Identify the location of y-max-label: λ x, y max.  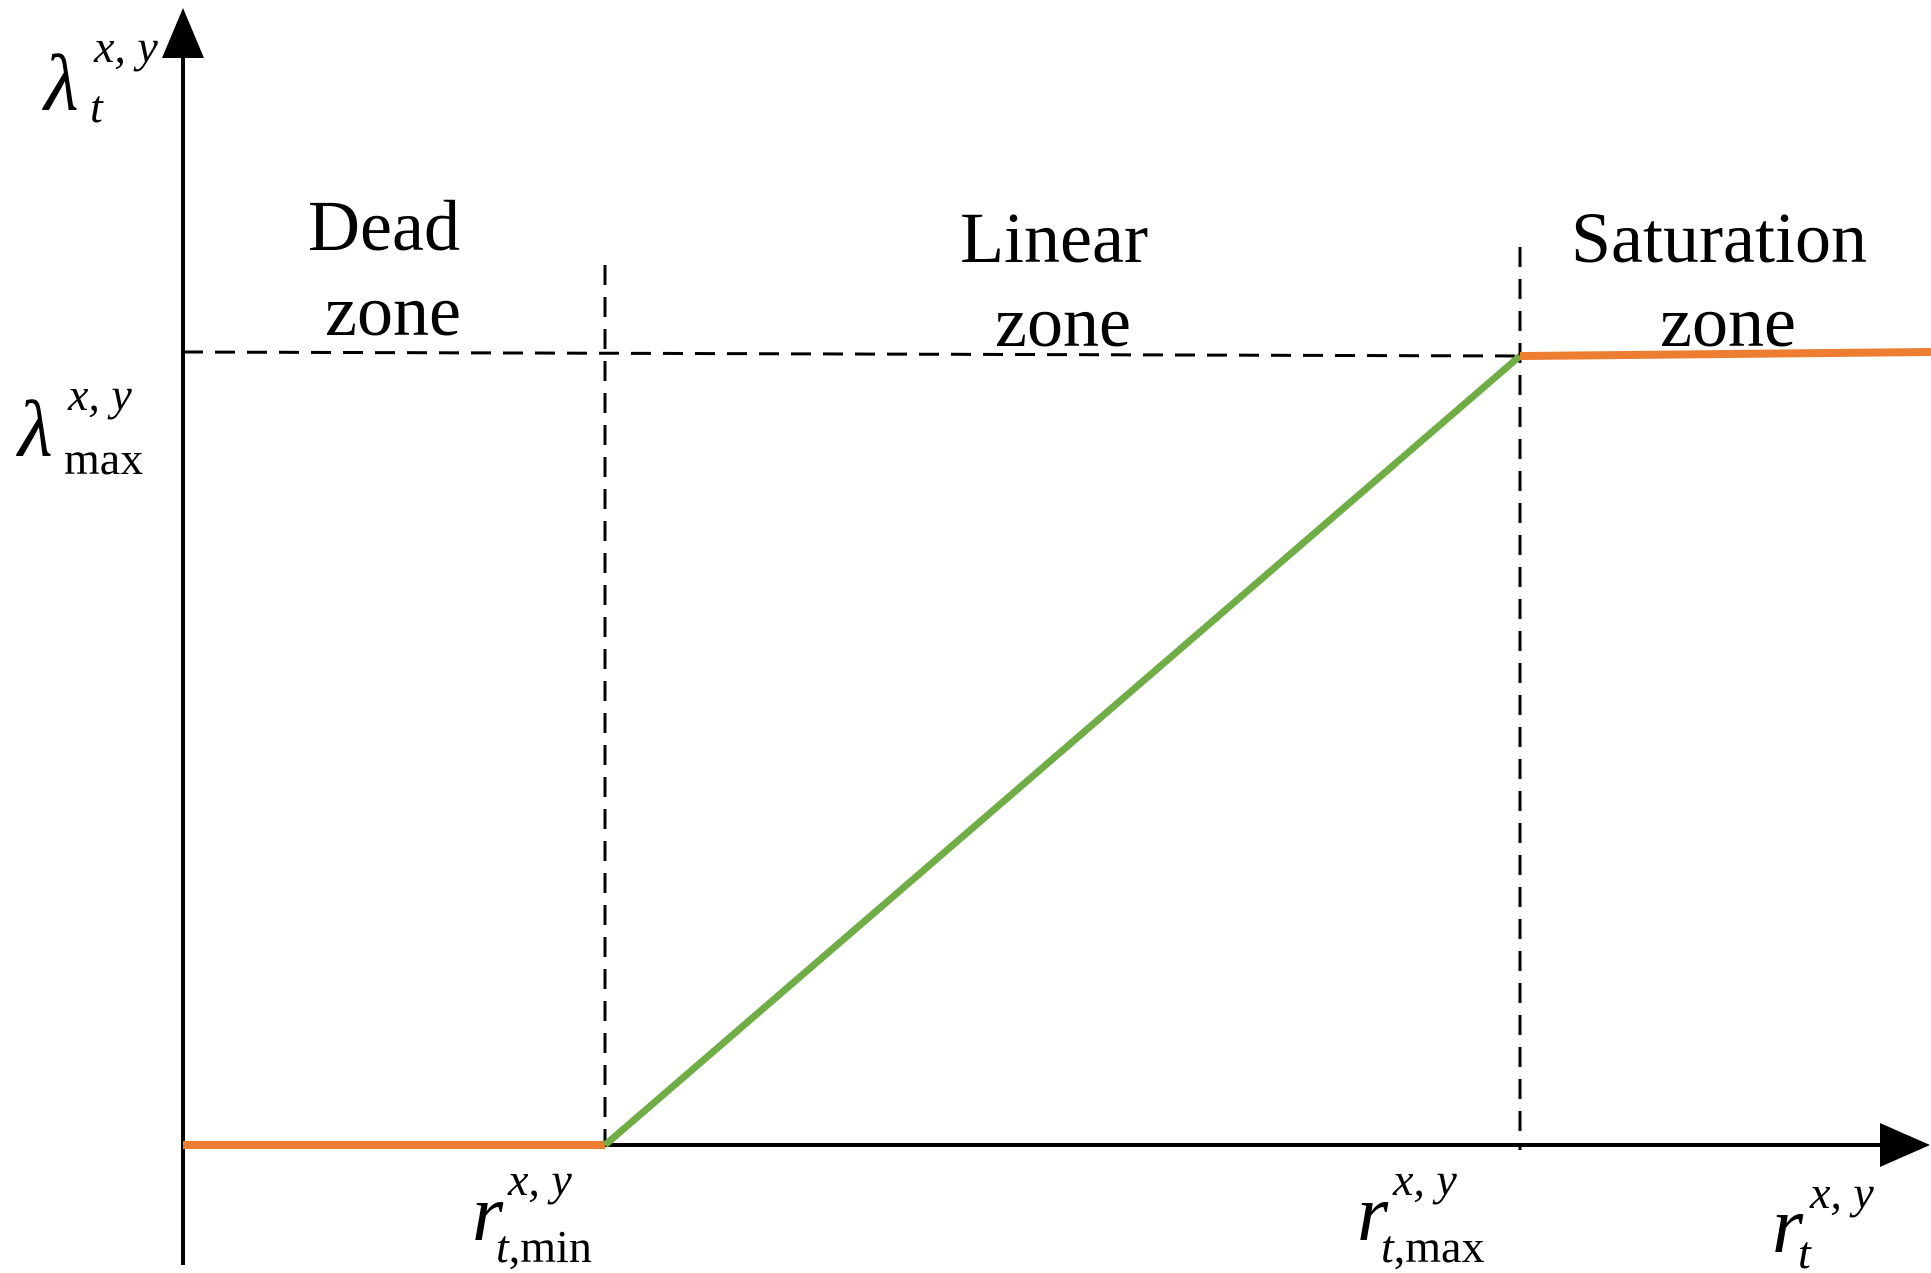
(79, 426).